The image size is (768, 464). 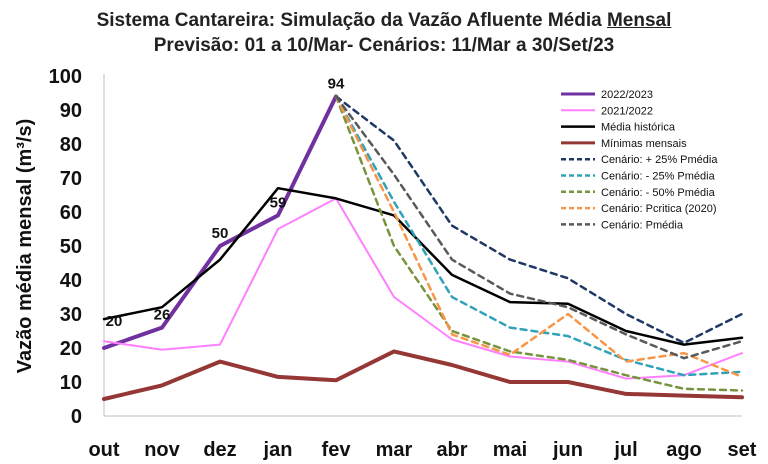 What do you see at coordinates (658, 193) in the screenshot?
I see `legend-label: Cenário: - 50% Pmédia` at bounding box center [658, 193].